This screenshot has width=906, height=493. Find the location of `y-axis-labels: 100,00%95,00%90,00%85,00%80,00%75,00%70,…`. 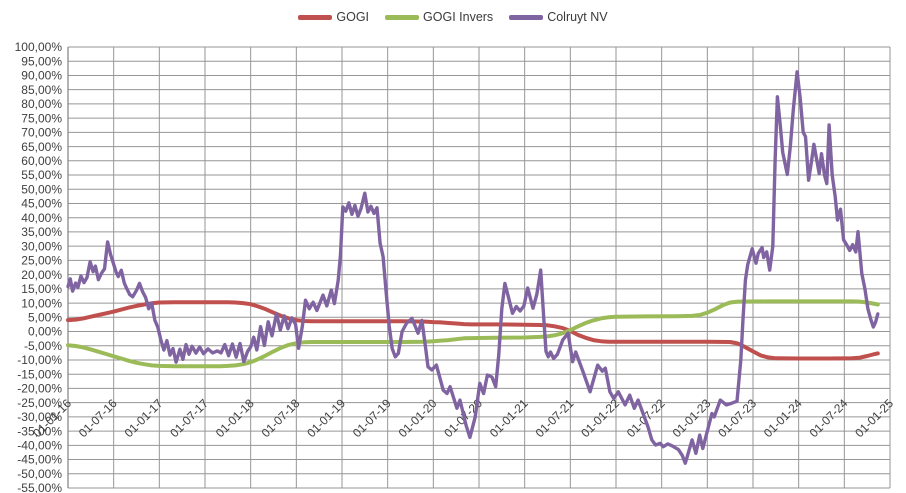

y-axis-labels: 100,00%95,00%90,00%85,00%80,00%75,00%70,… is located at coordinates (39, 266).